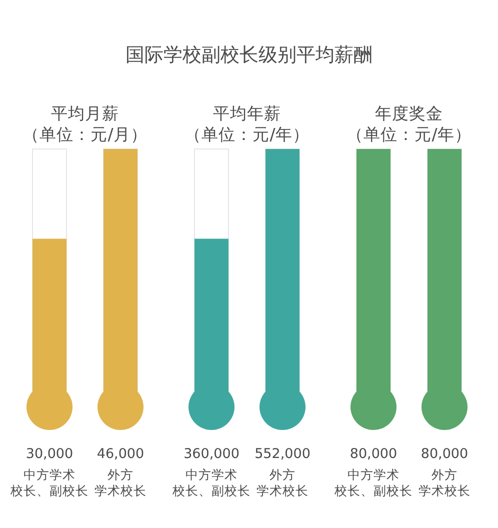 The image size is (498, 528). I want to click on chart-title: 年度奖金, so click(409, 113).